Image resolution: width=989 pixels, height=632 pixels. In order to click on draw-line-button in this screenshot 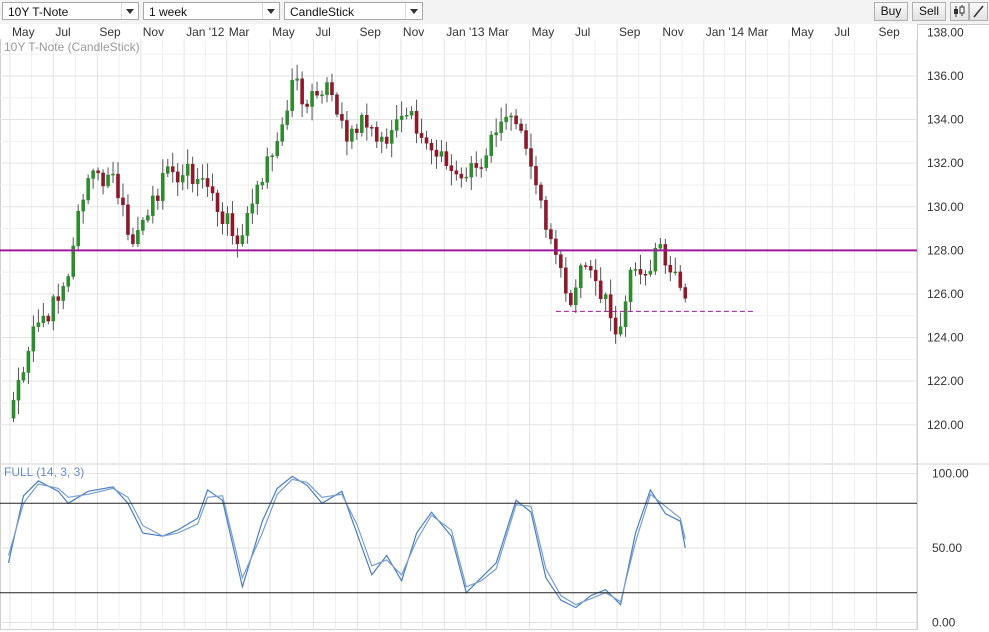, I will do `click(978, 11)`.